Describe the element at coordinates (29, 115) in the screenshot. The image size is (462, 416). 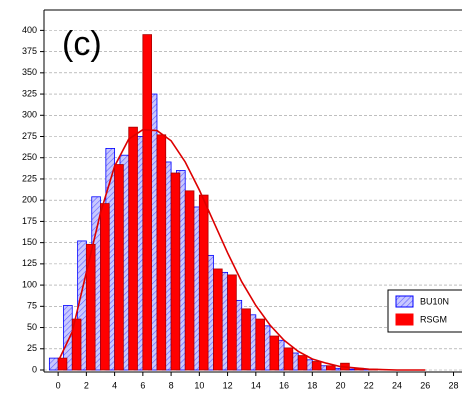
I see `y-tick-label: 300` at that location.